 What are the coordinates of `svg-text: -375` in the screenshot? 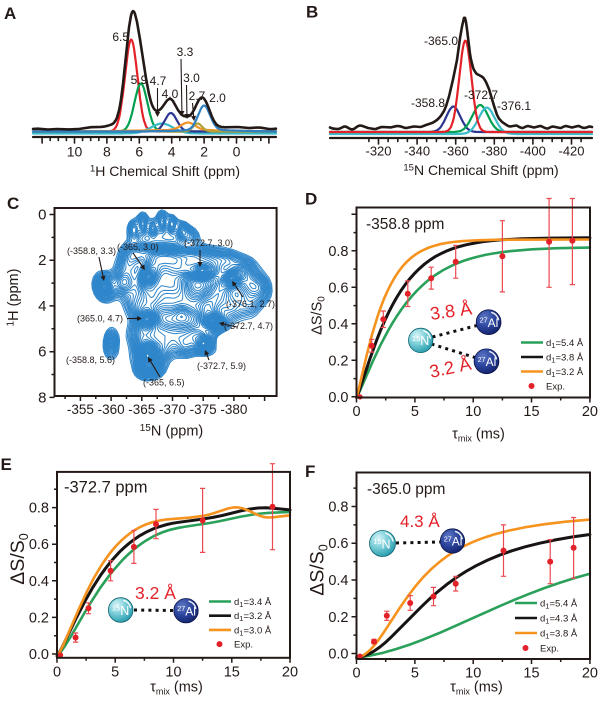 It's located at (203, 409).